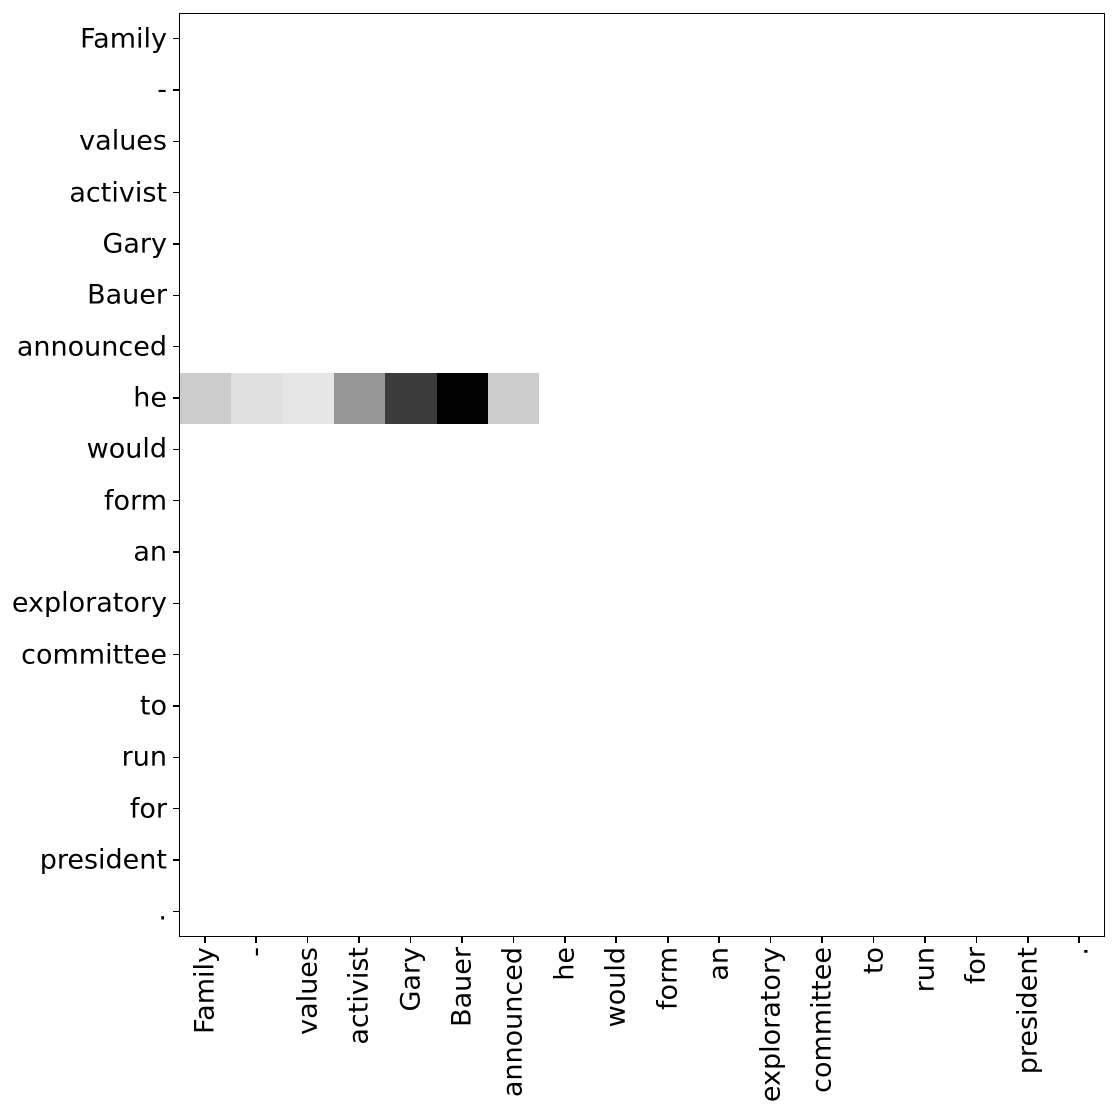  What do you see at coordinates (462, 987) in the screenshot?
I see `x-tick-label: Bauer` at bounding box center [462, 987].